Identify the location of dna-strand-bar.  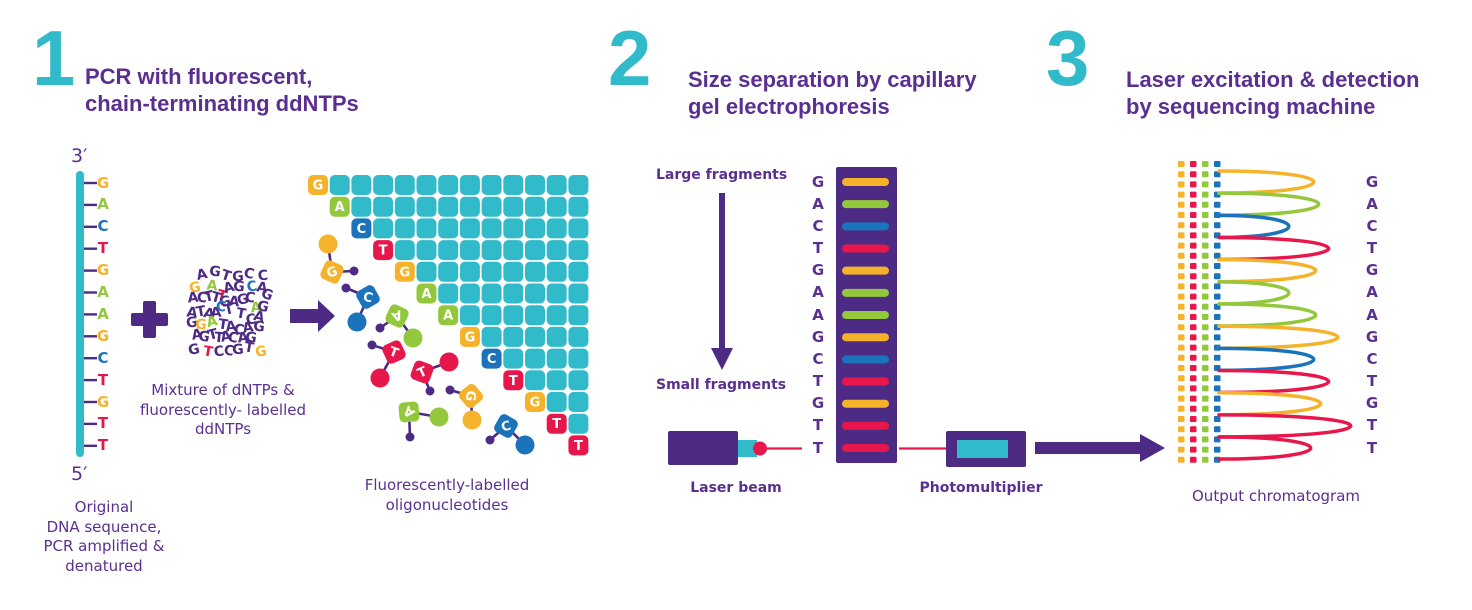
(80, 314).